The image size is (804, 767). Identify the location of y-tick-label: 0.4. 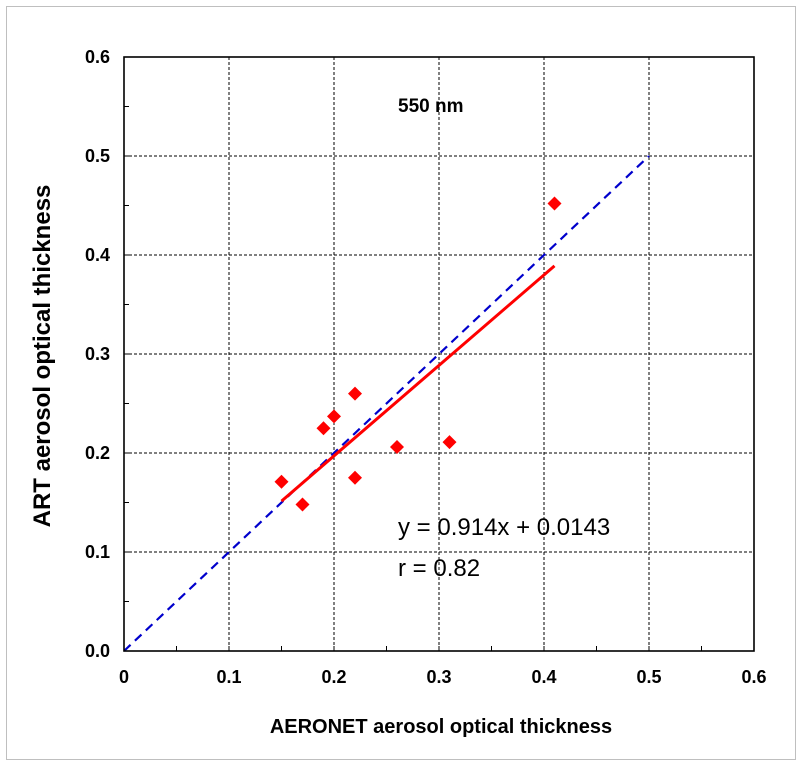
(97, 255).